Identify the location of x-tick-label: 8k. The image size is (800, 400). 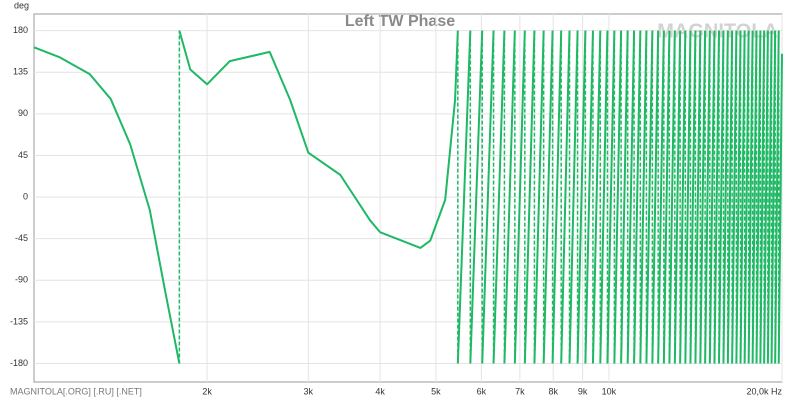
(553, 391).